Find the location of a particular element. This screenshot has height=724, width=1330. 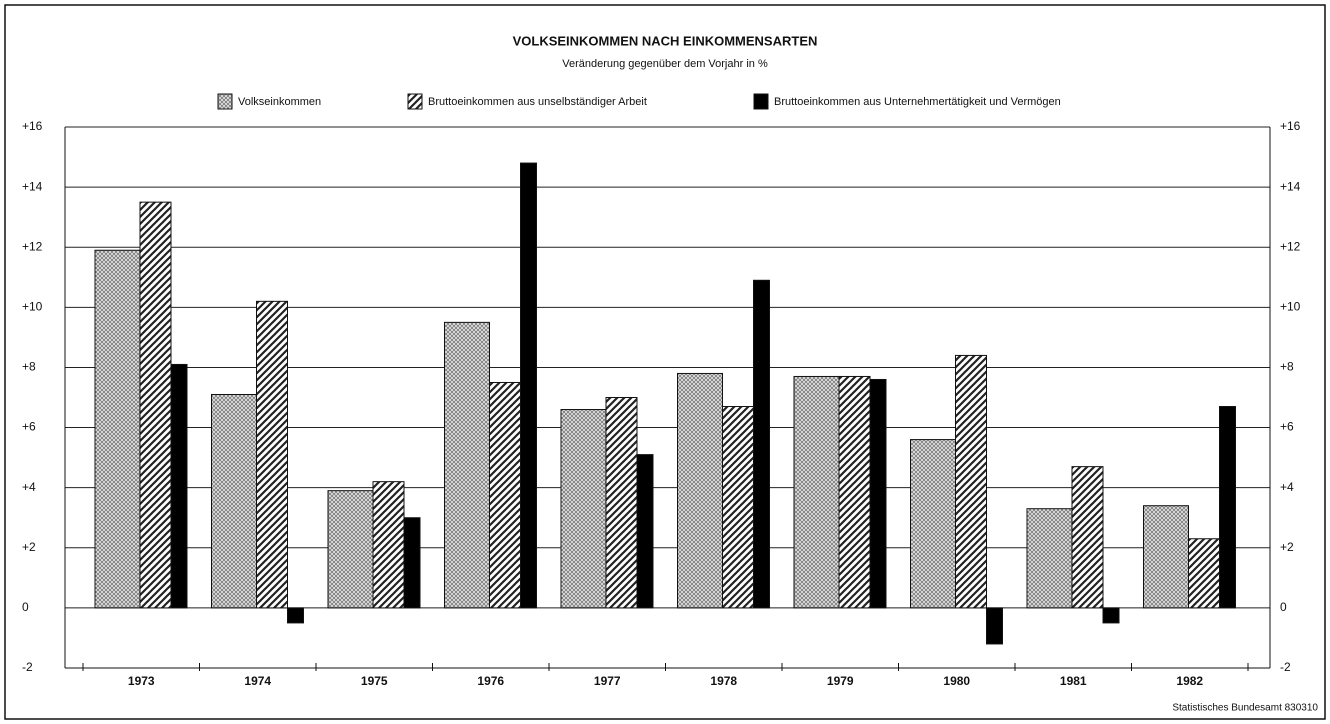

y-tick-label: +2 is located at coordinates (29, 547).